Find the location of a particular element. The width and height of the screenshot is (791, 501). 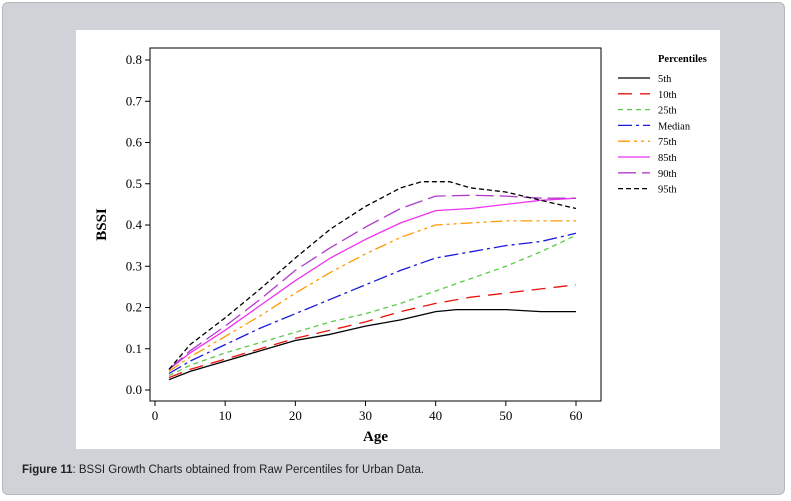

series-line-5th is located at coordinates (372, 344).